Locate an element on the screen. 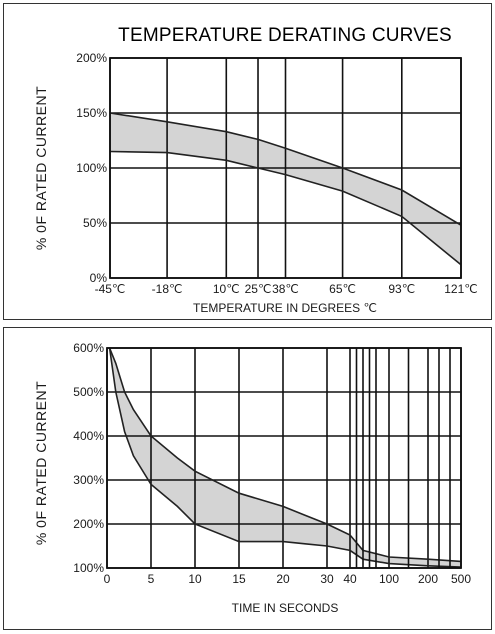 This screenshot has height=634, width=495. x-tick-label: 121℃ is located at coordinates (461, 289).